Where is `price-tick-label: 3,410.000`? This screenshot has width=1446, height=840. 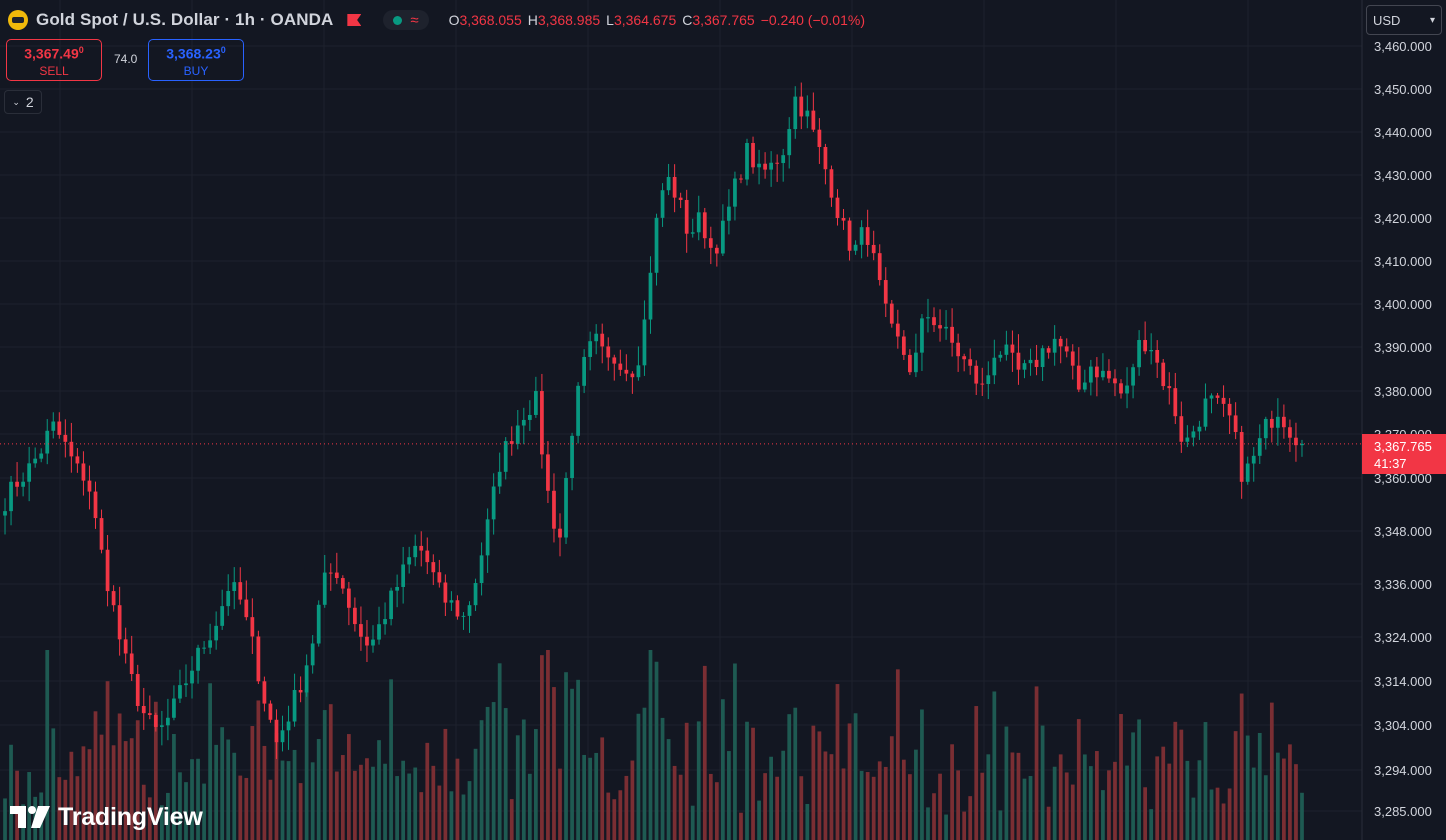 price-tick-label: 3,410.000 is located at coordinates (1403, 261).